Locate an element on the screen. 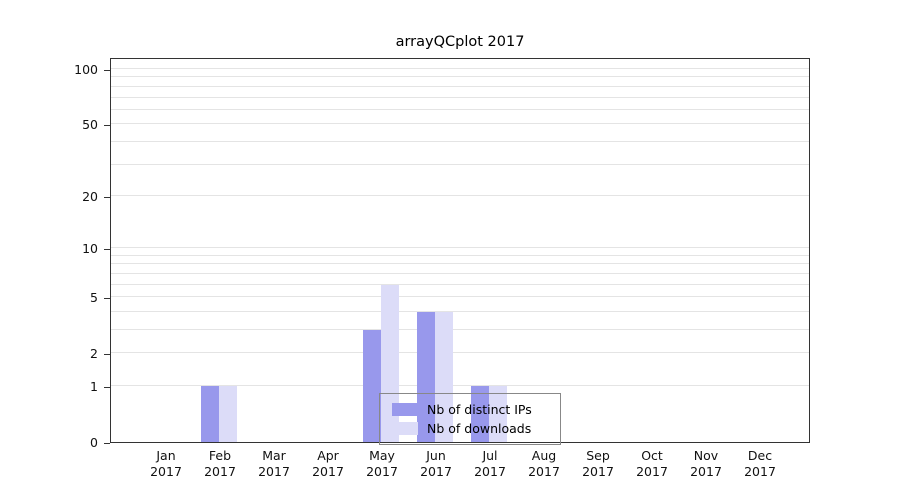  x-tick-month: Sep is located at coordinates (598, 455).